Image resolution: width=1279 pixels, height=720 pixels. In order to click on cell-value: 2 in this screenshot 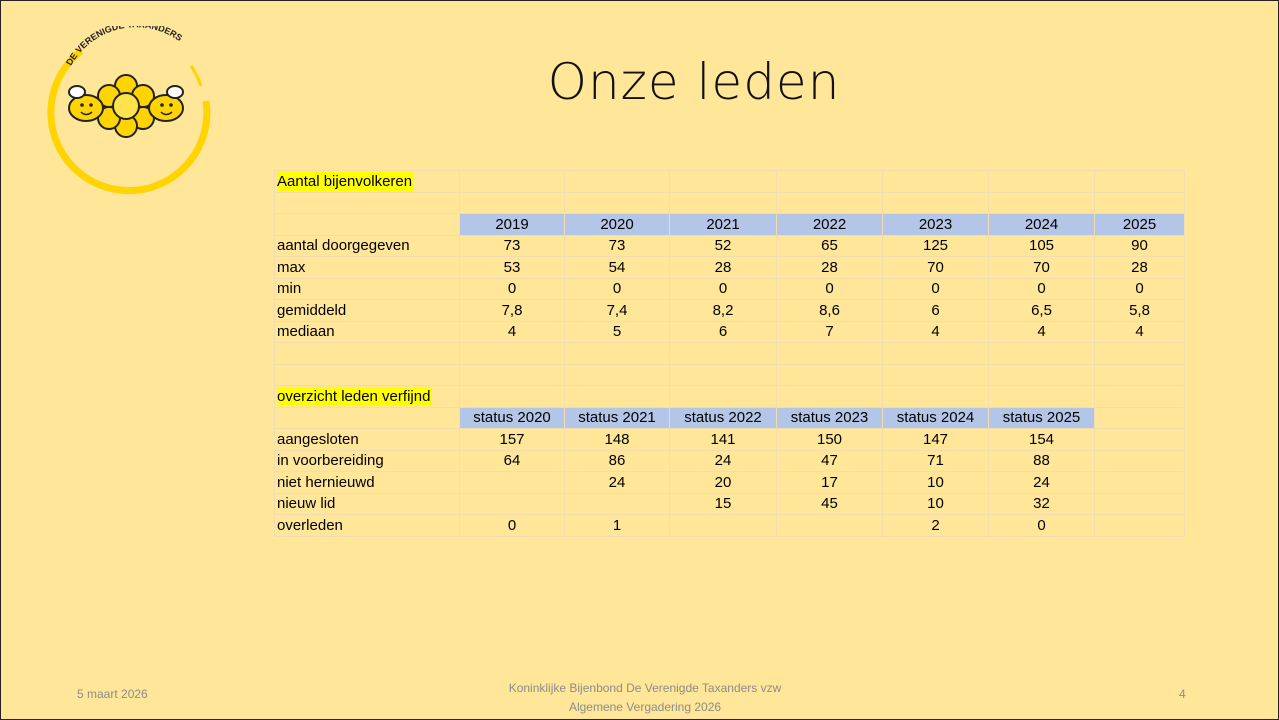, I will do `click(935, 525)`.